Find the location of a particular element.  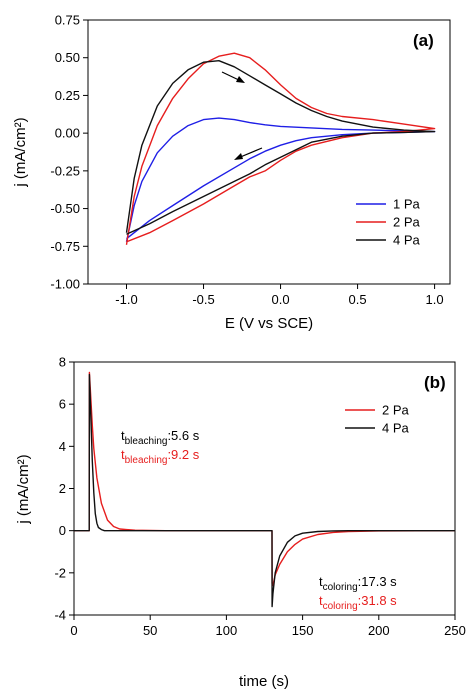

y-tick-label: 8 is located at coordinates (62, 362).